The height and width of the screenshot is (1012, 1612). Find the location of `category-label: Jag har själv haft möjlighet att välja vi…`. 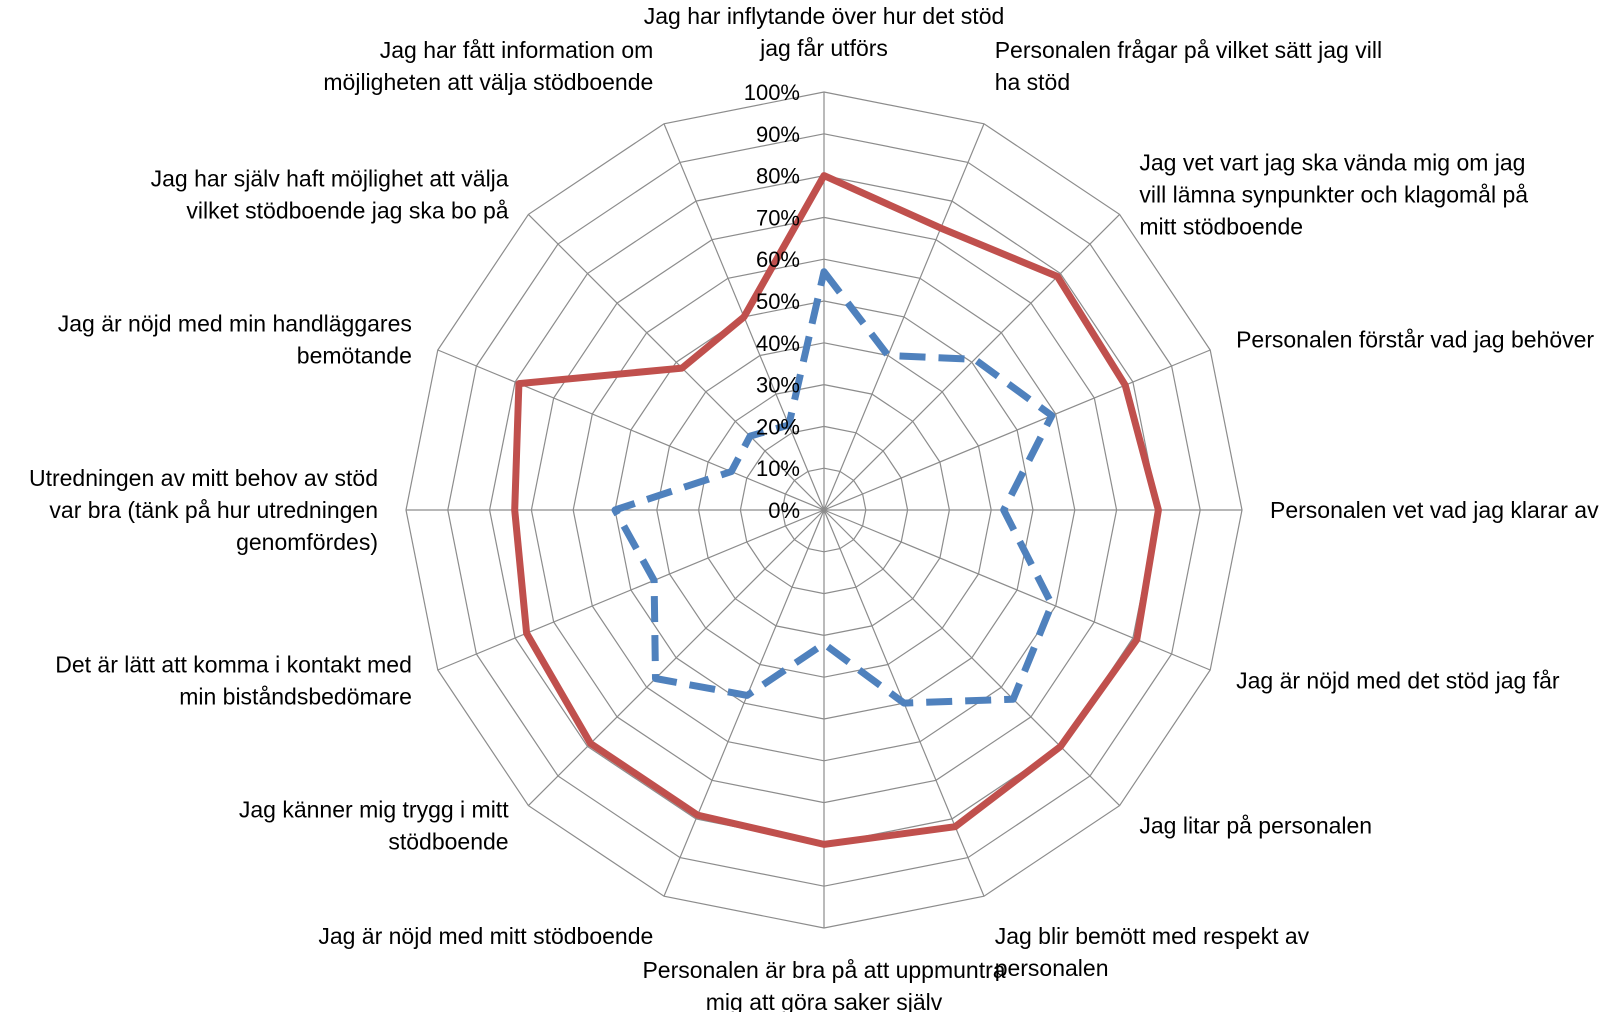

category-label: Jag har själv haft möjlighet att välja vi… is located at coordinates (330, 195).